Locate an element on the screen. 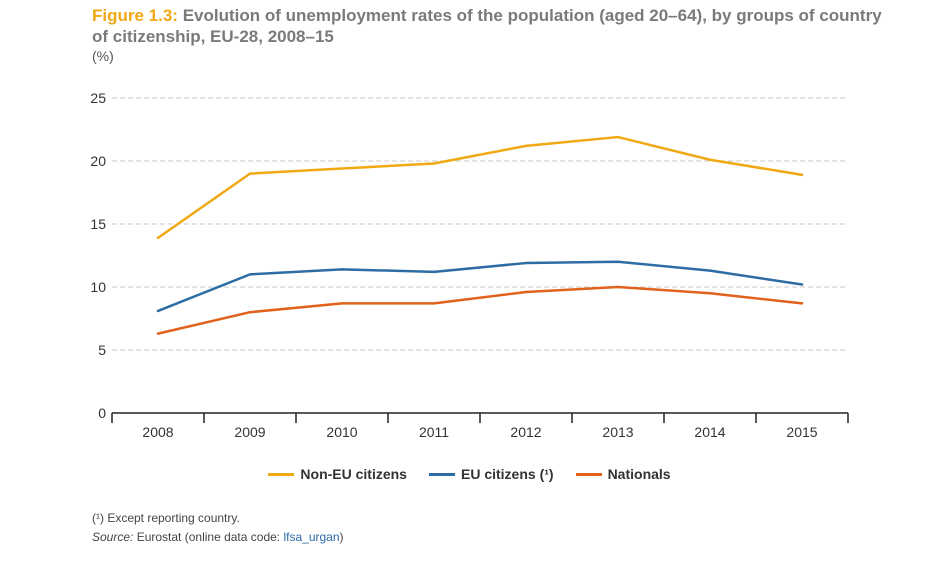  data-point-2-2013 is located at coordinates (618, 287).